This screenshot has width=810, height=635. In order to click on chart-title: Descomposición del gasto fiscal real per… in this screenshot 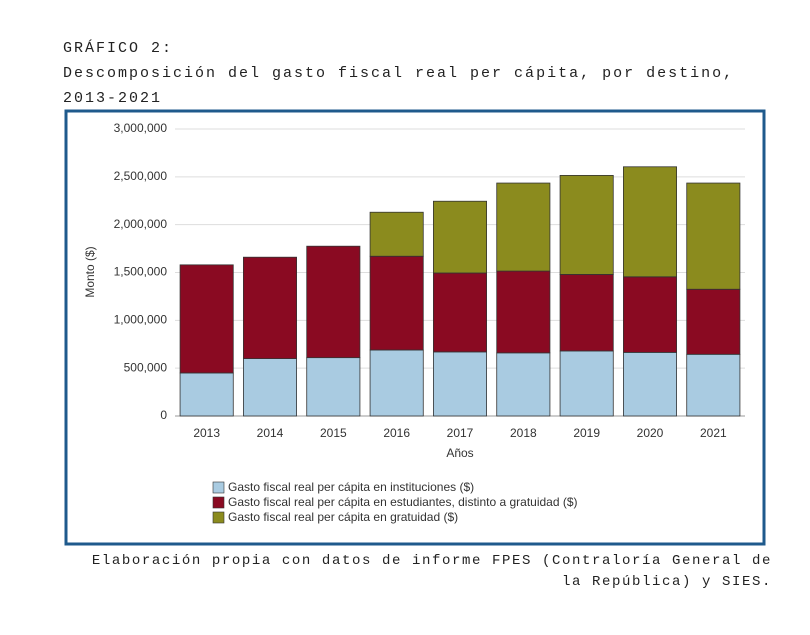, I will do `click(399, 86)`.